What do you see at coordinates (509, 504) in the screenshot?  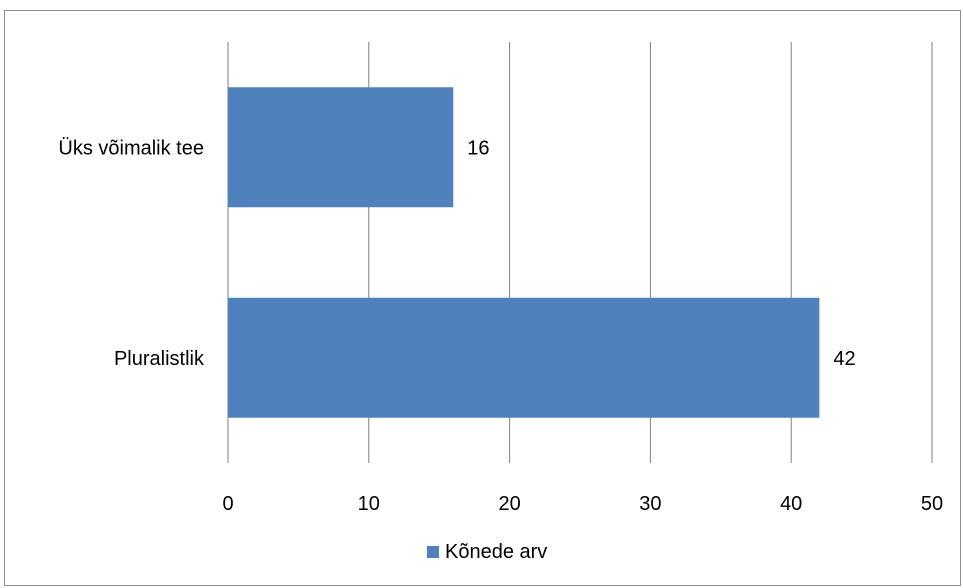 I see `x-tick-label-20: 20` at bounding box center [509, 504].